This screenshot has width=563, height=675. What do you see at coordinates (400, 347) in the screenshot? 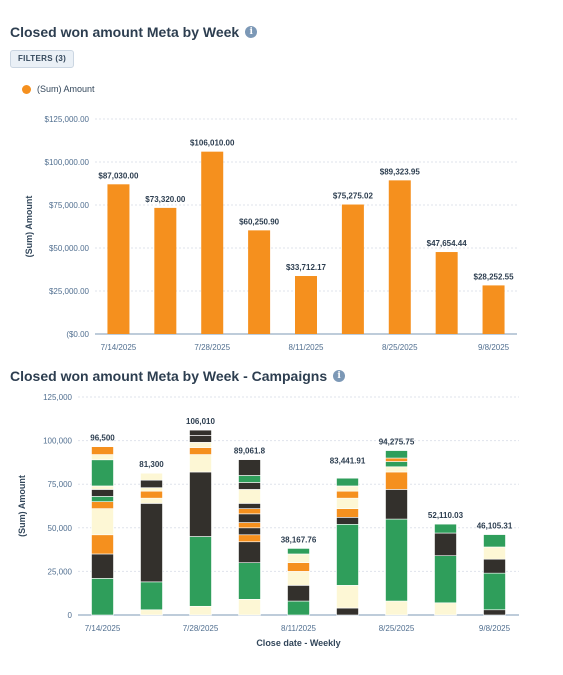
I see `chart1-x-tick-label: 8/25/2025` at bounding box center [400, 347].